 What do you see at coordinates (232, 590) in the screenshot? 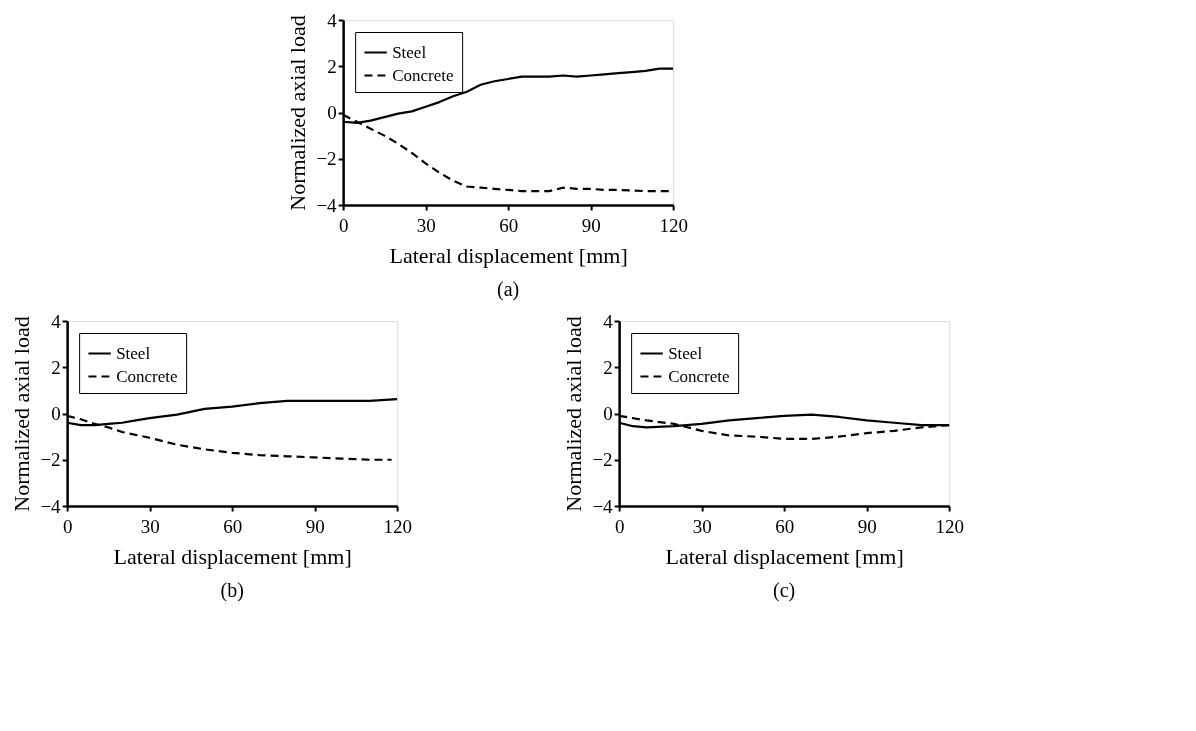
I see `text: (b)` at bounding box center [232, 590].